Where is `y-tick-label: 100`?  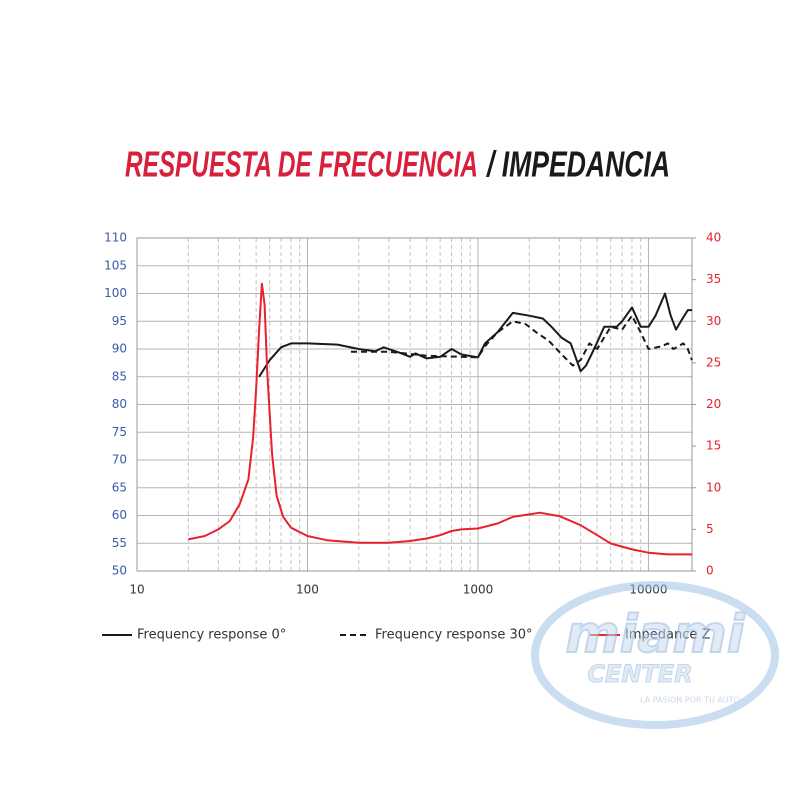 y-tick-label: 100 is located at coordinates (115, 293).